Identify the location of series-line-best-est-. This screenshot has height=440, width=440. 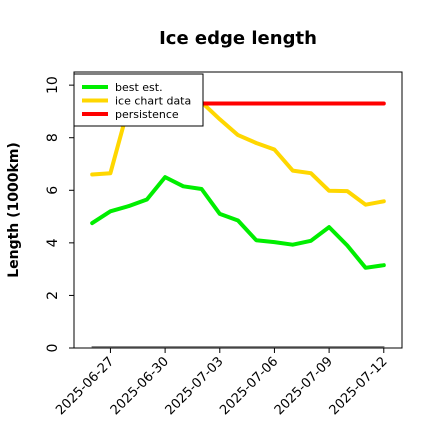
(238, 222).